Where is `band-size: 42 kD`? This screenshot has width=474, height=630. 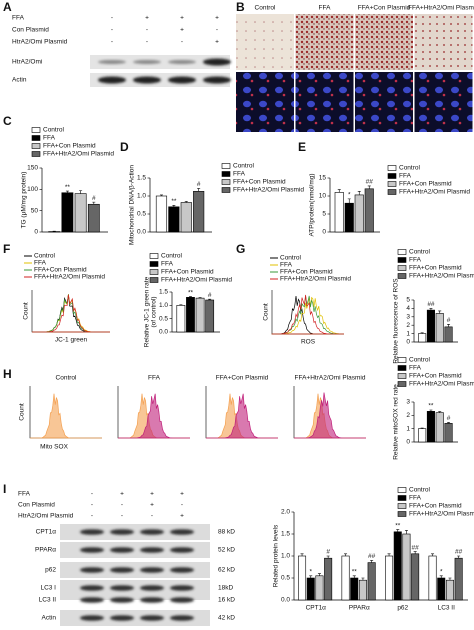
band-size: 42 kD is located at coordinates (226, 618).